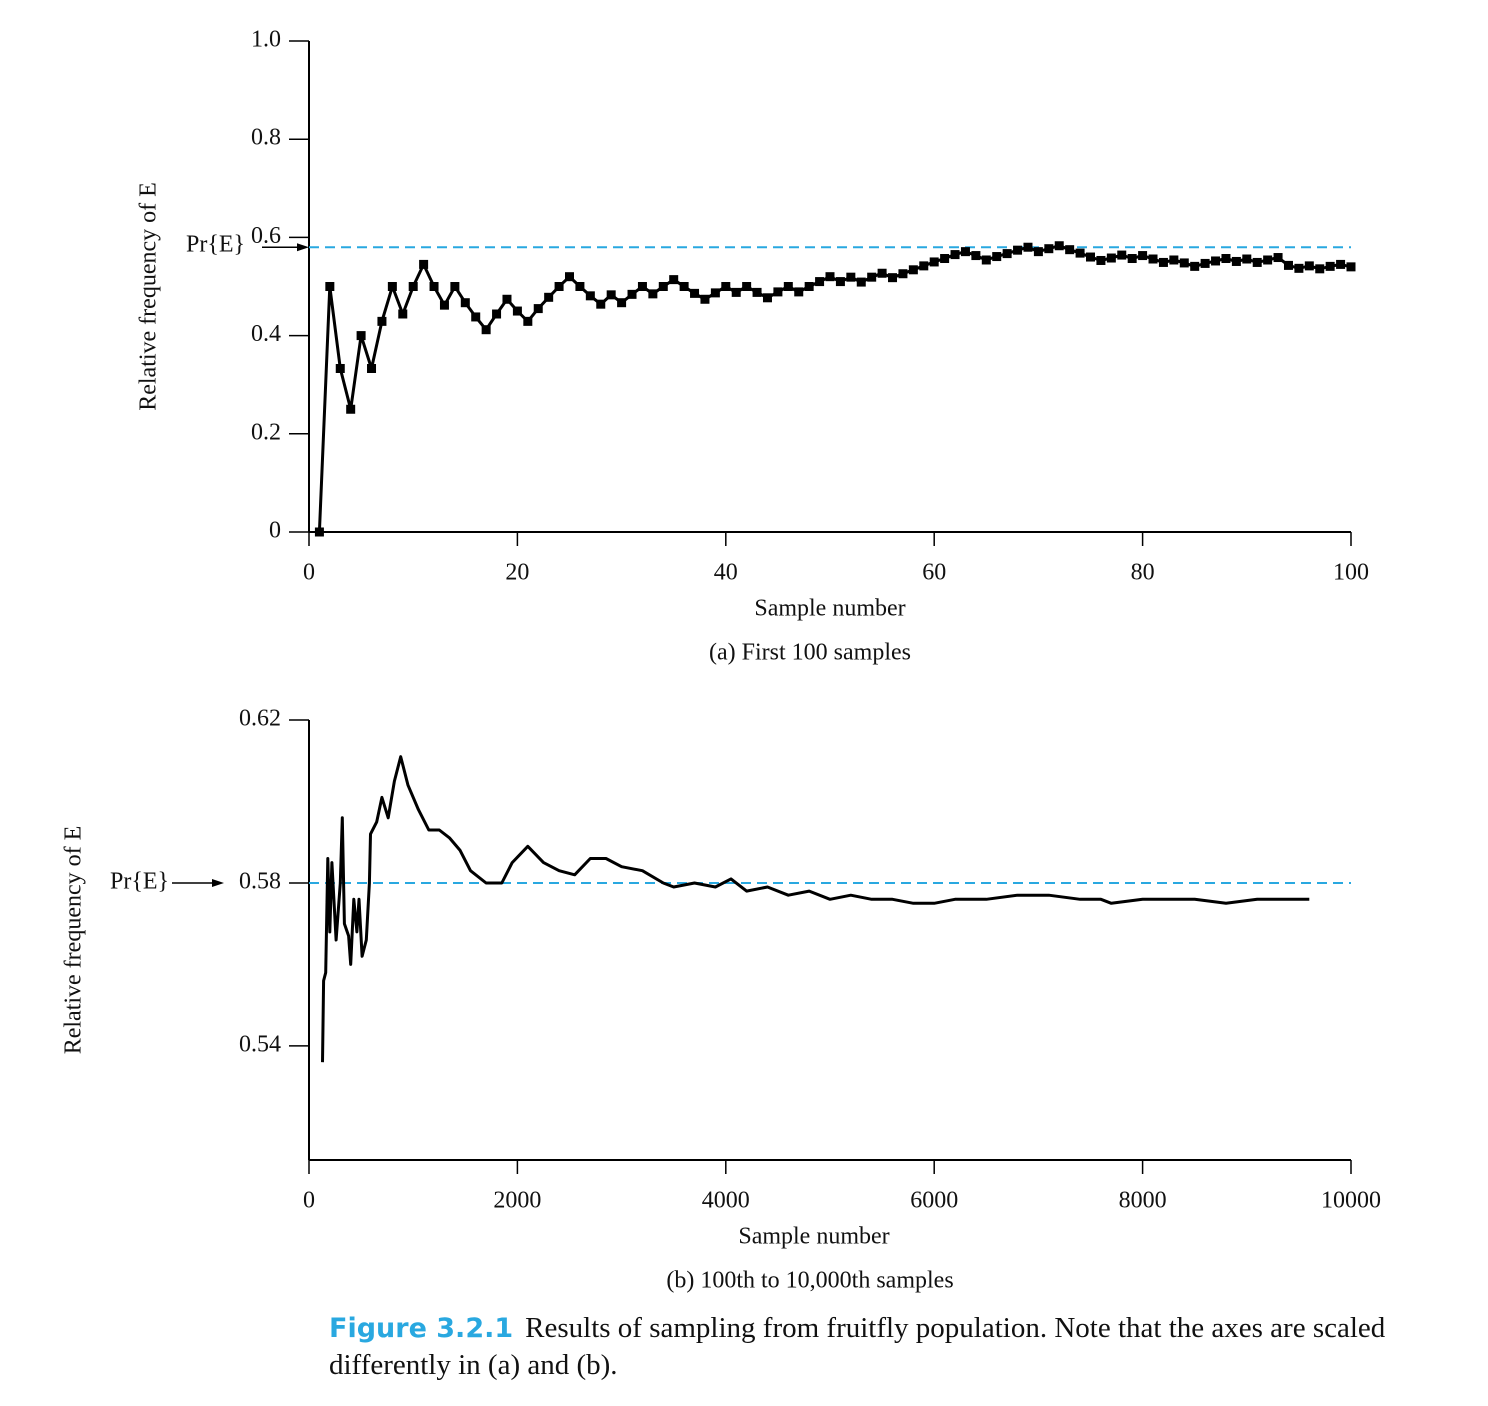 Image resolution: width=1488 pixels, height=1406 pixels. I want to click on data-line, so click(834, 388).